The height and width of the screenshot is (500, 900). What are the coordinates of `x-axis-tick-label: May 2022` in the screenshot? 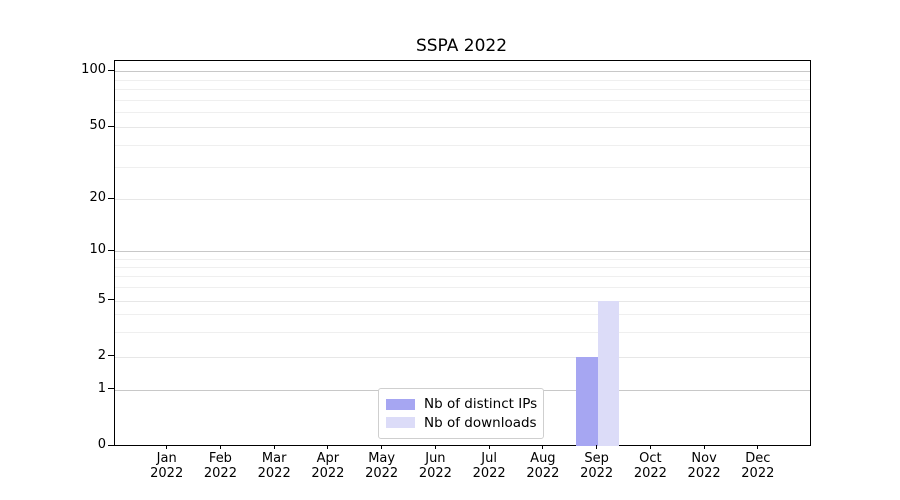 It's located at (382, 466).